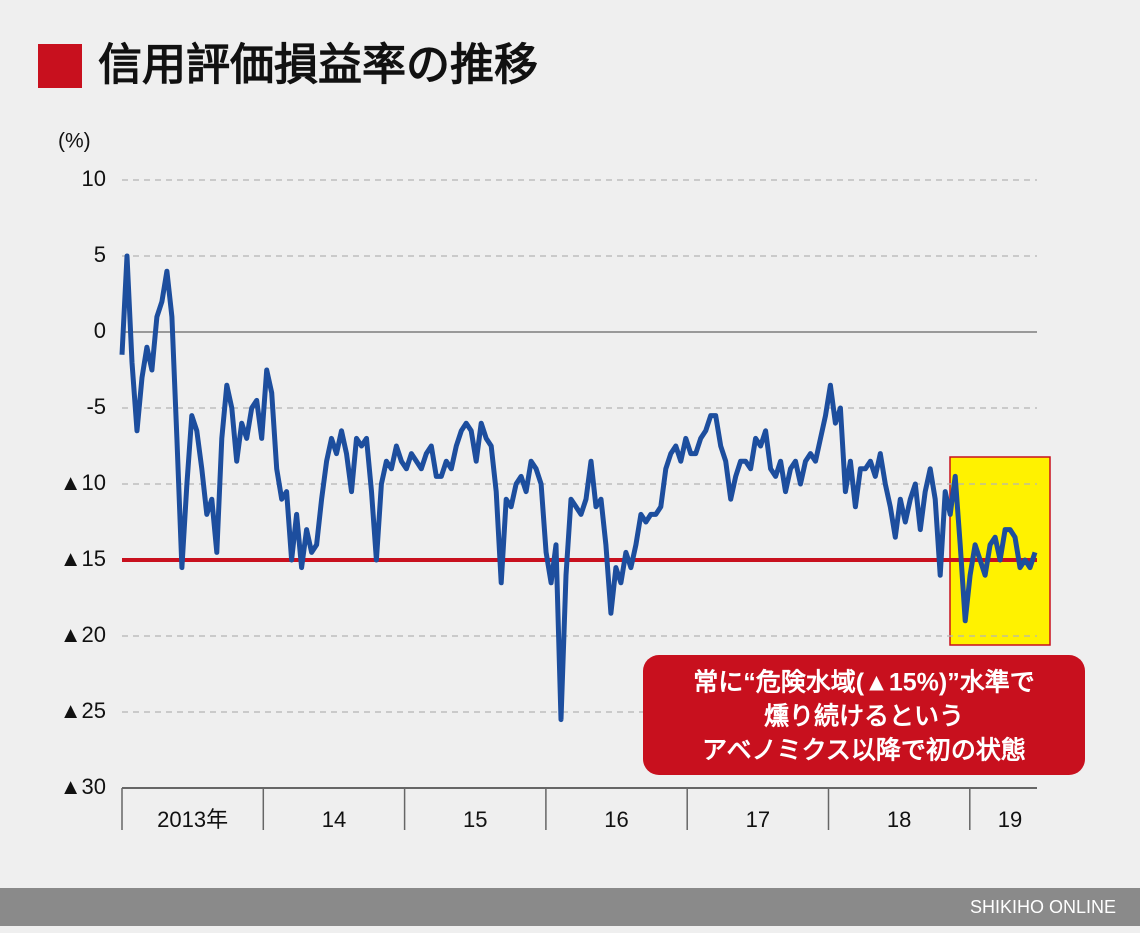 This screenshot has width=1140, height=933. I want to click on y-tick-label: ▲15, so click(83, 558).